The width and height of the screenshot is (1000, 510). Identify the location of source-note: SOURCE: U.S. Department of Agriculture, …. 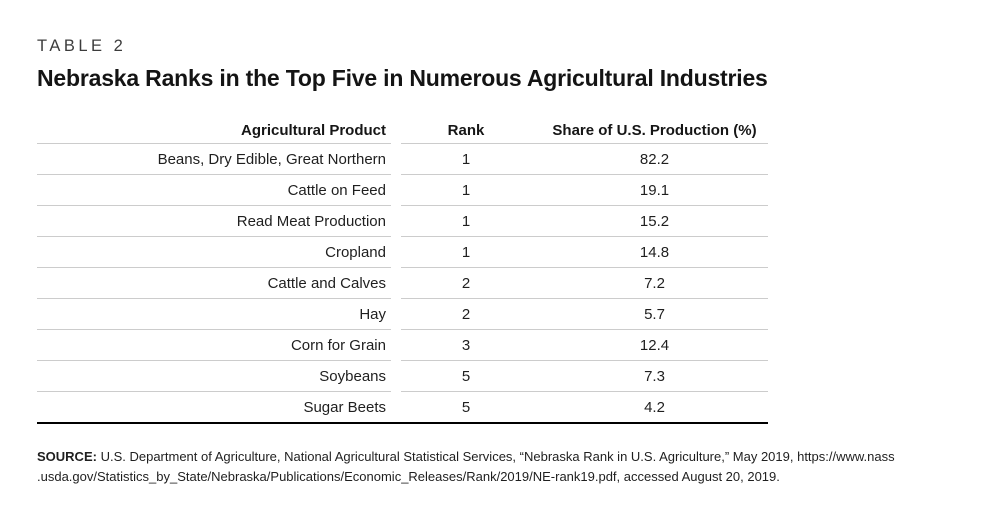
(500, 467).